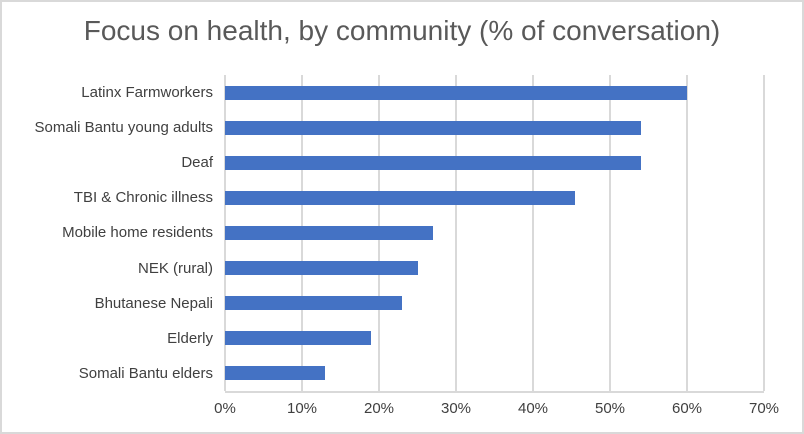 The height and width of the screenshot is (434, 804). I want to click on x-tick-label: 0%, so click(225, 408).